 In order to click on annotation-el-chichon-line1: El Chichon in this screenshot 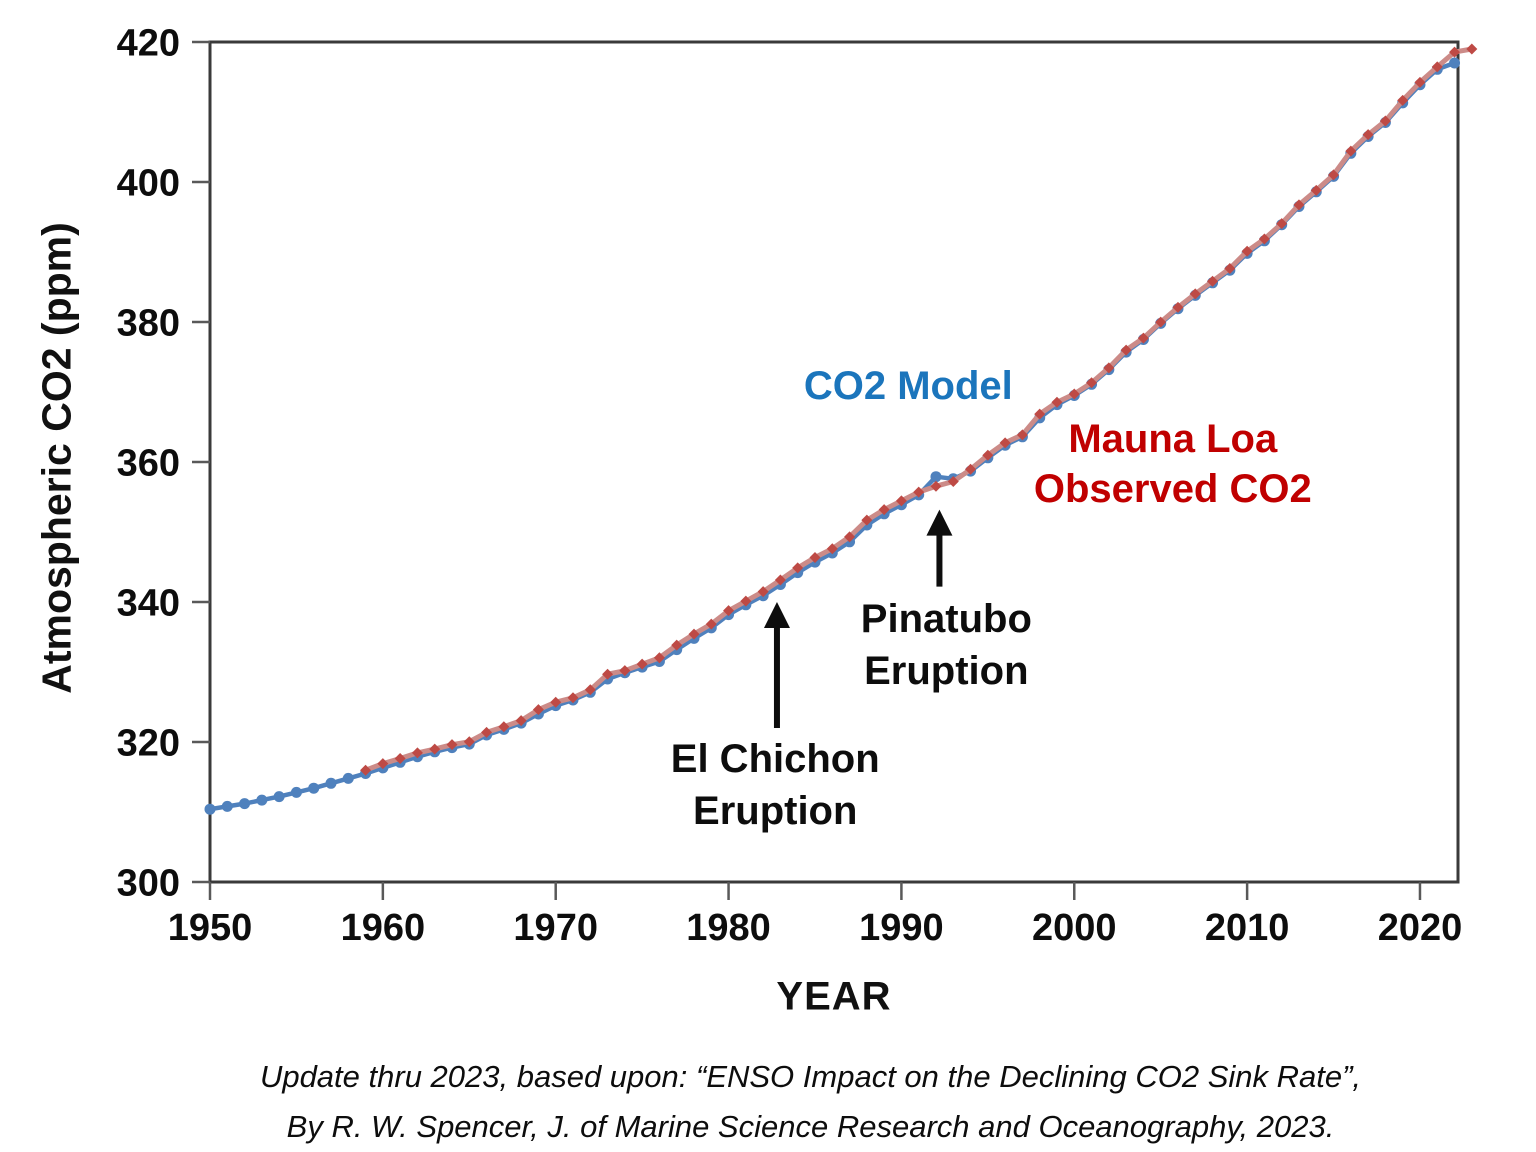, I will do `click(775, 758)`.